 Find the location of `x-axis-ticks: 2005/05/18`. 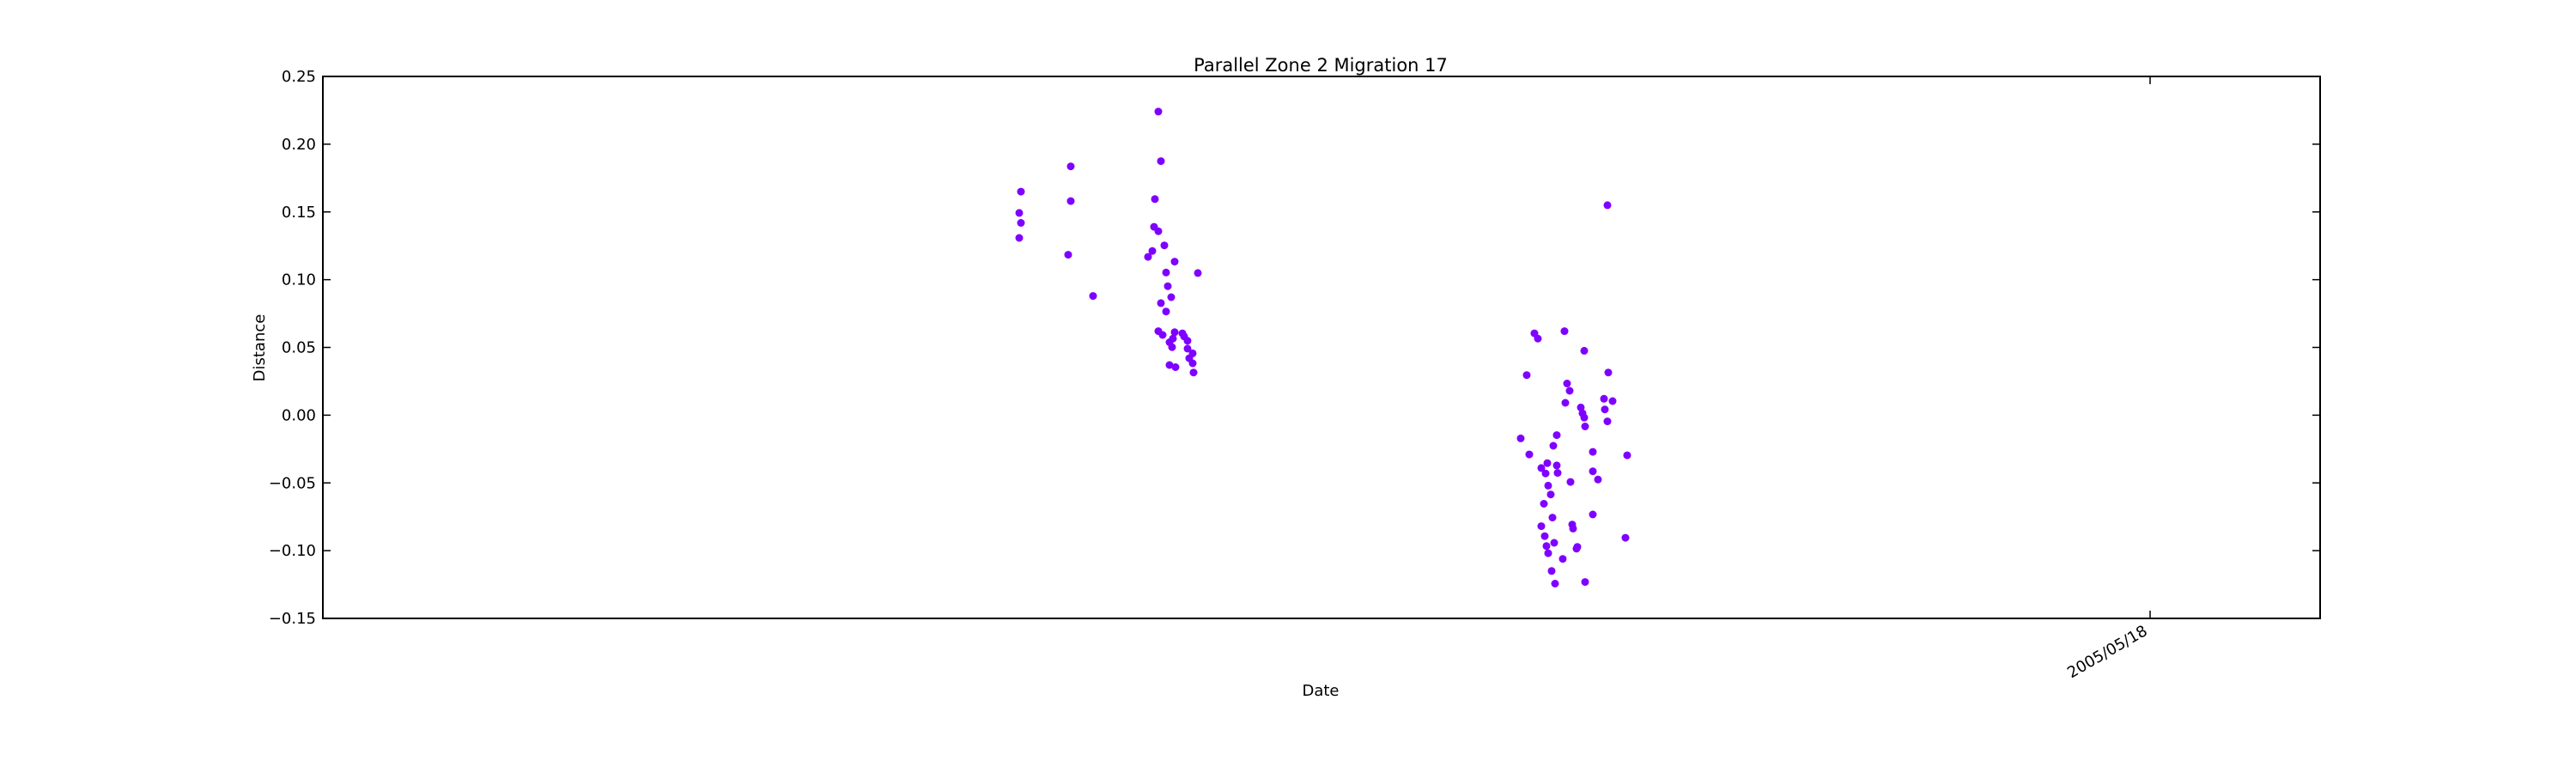

x-axis-ticks: 2005/05/18 is located at coordinates (2107, 379).